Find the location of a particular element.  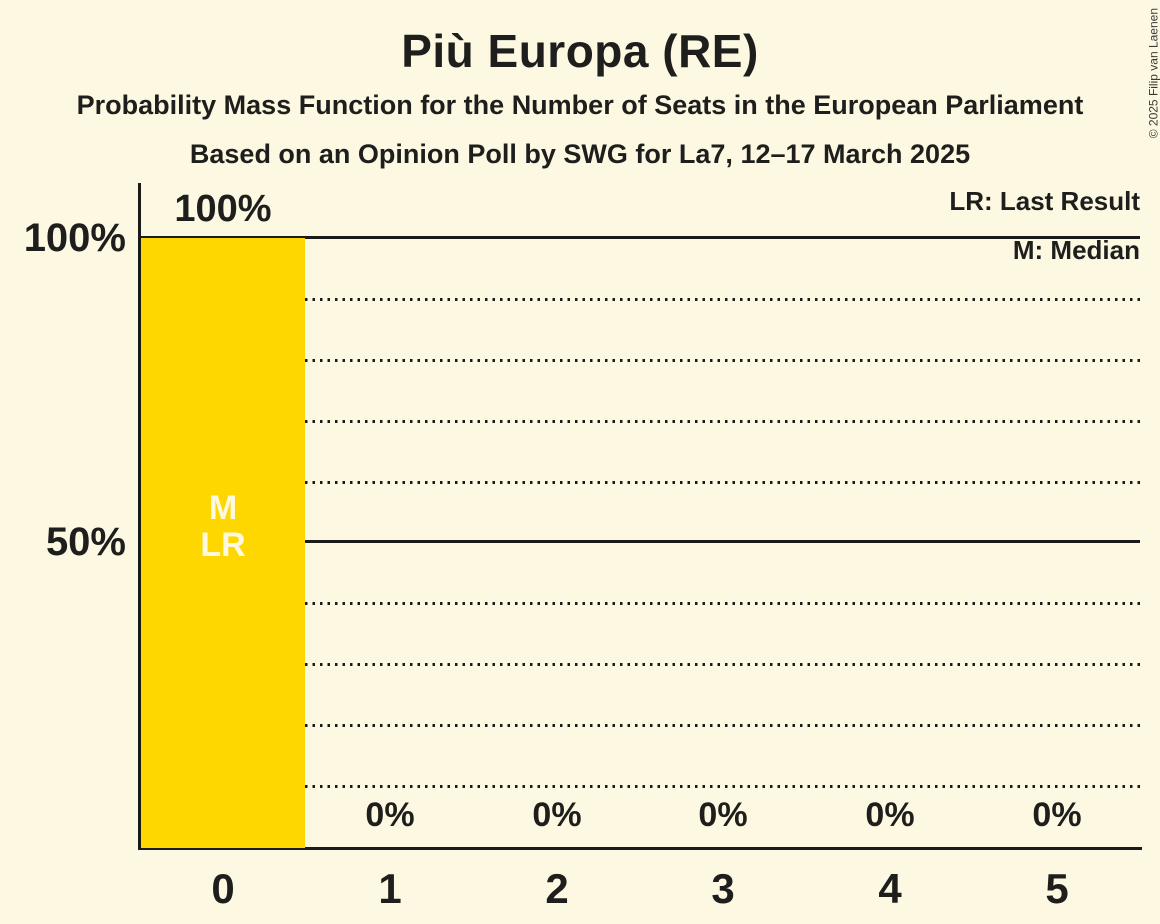

y-axis-label-50: 50% is located at coordinates (85, 542).